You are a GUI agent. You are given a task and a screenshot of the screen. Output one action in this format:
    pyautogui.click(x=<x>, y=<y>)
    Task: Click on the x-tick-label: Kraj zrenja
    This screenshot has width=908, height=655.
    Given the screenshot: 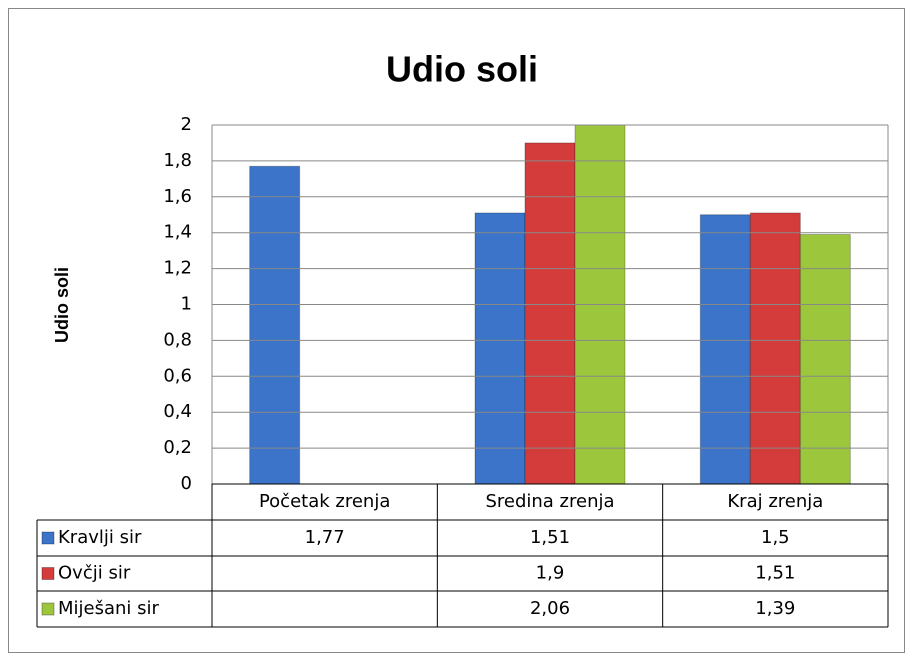 What is the action you would take?
    pyautogui.click(x=775, y=501)
    